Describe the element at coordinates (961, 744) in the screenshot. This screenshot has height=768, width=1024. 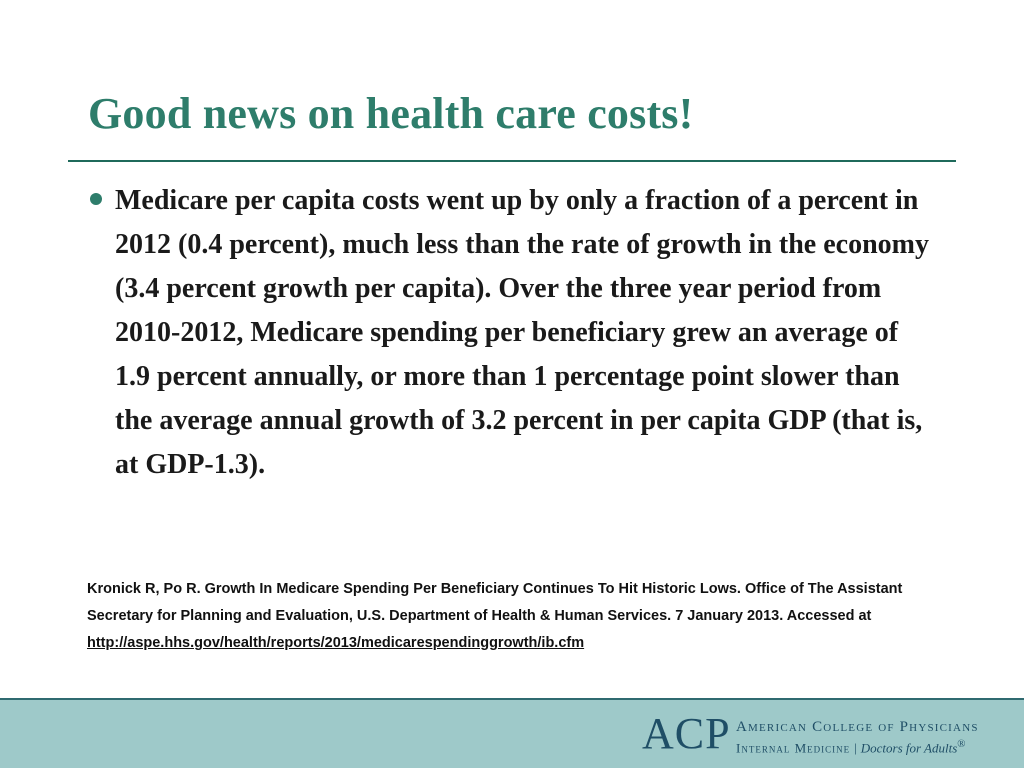
I see `registered-mark-icon: ®` at that location.